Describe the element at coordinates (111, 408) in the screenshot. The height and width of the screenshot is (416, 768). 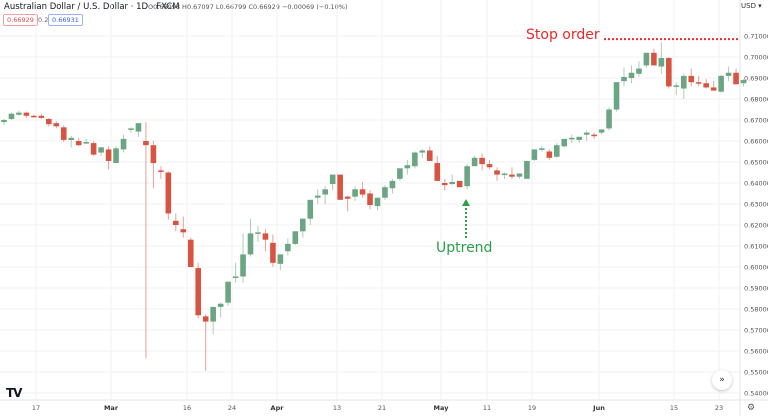
I see `svg-text: Mar` at that location.